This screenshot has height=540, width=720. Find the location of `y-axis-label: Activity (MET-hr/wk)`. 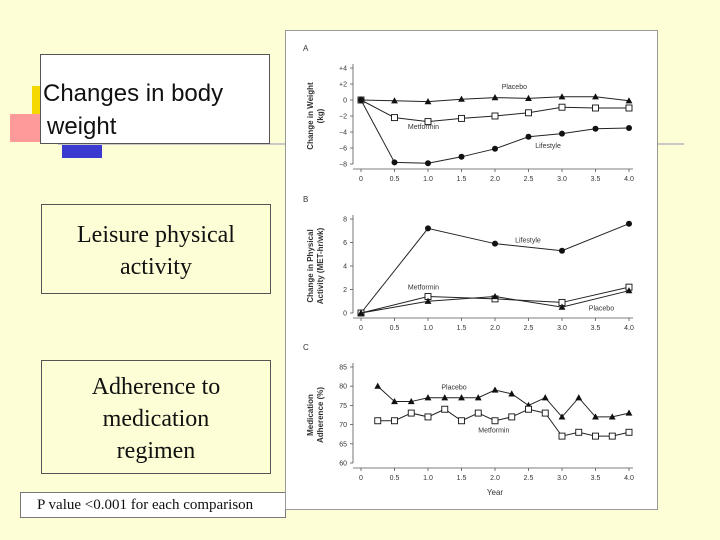

y-axis-label: Activity (MET-hr/wk) is located at coordinates (320, 265).